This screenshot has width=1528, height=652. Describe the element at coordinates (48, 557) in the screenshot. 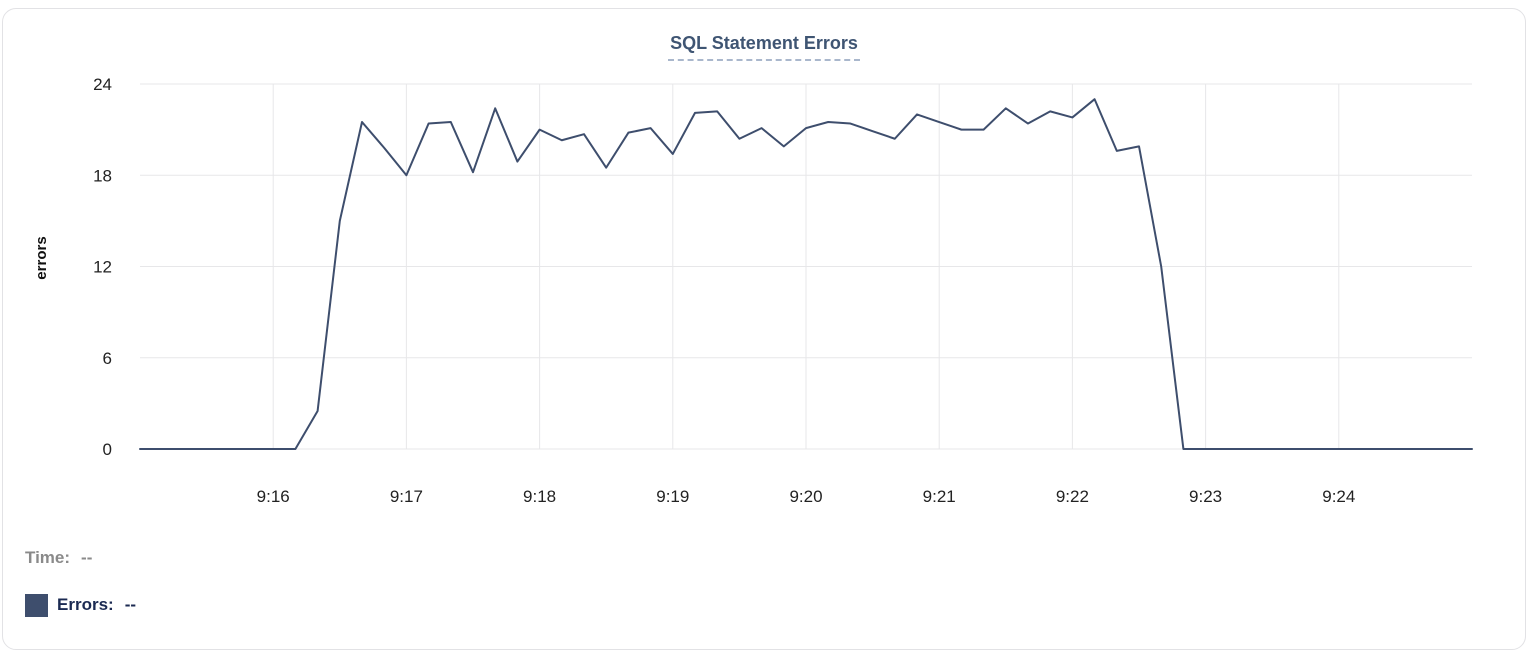

I see `legend-time-label: Time:` at that location.